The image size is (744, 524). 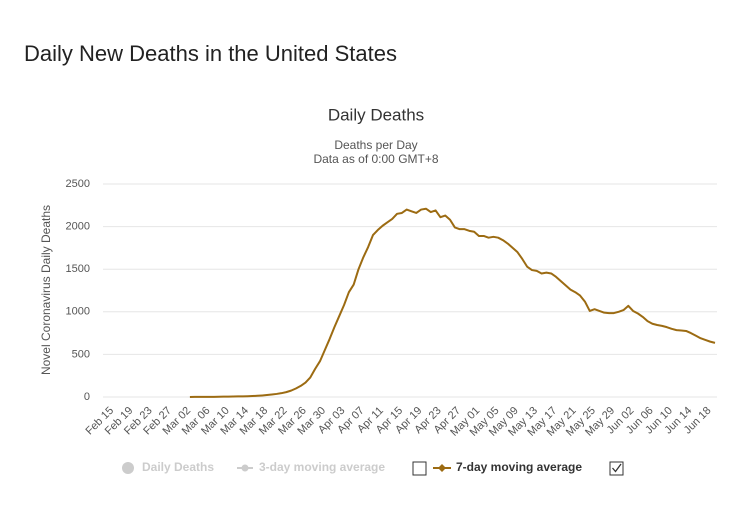 What do you see at coordinates (376, 114) in the screenshot?
I see `chart-title: Daily Deaths` at bounding box center [376, 114].